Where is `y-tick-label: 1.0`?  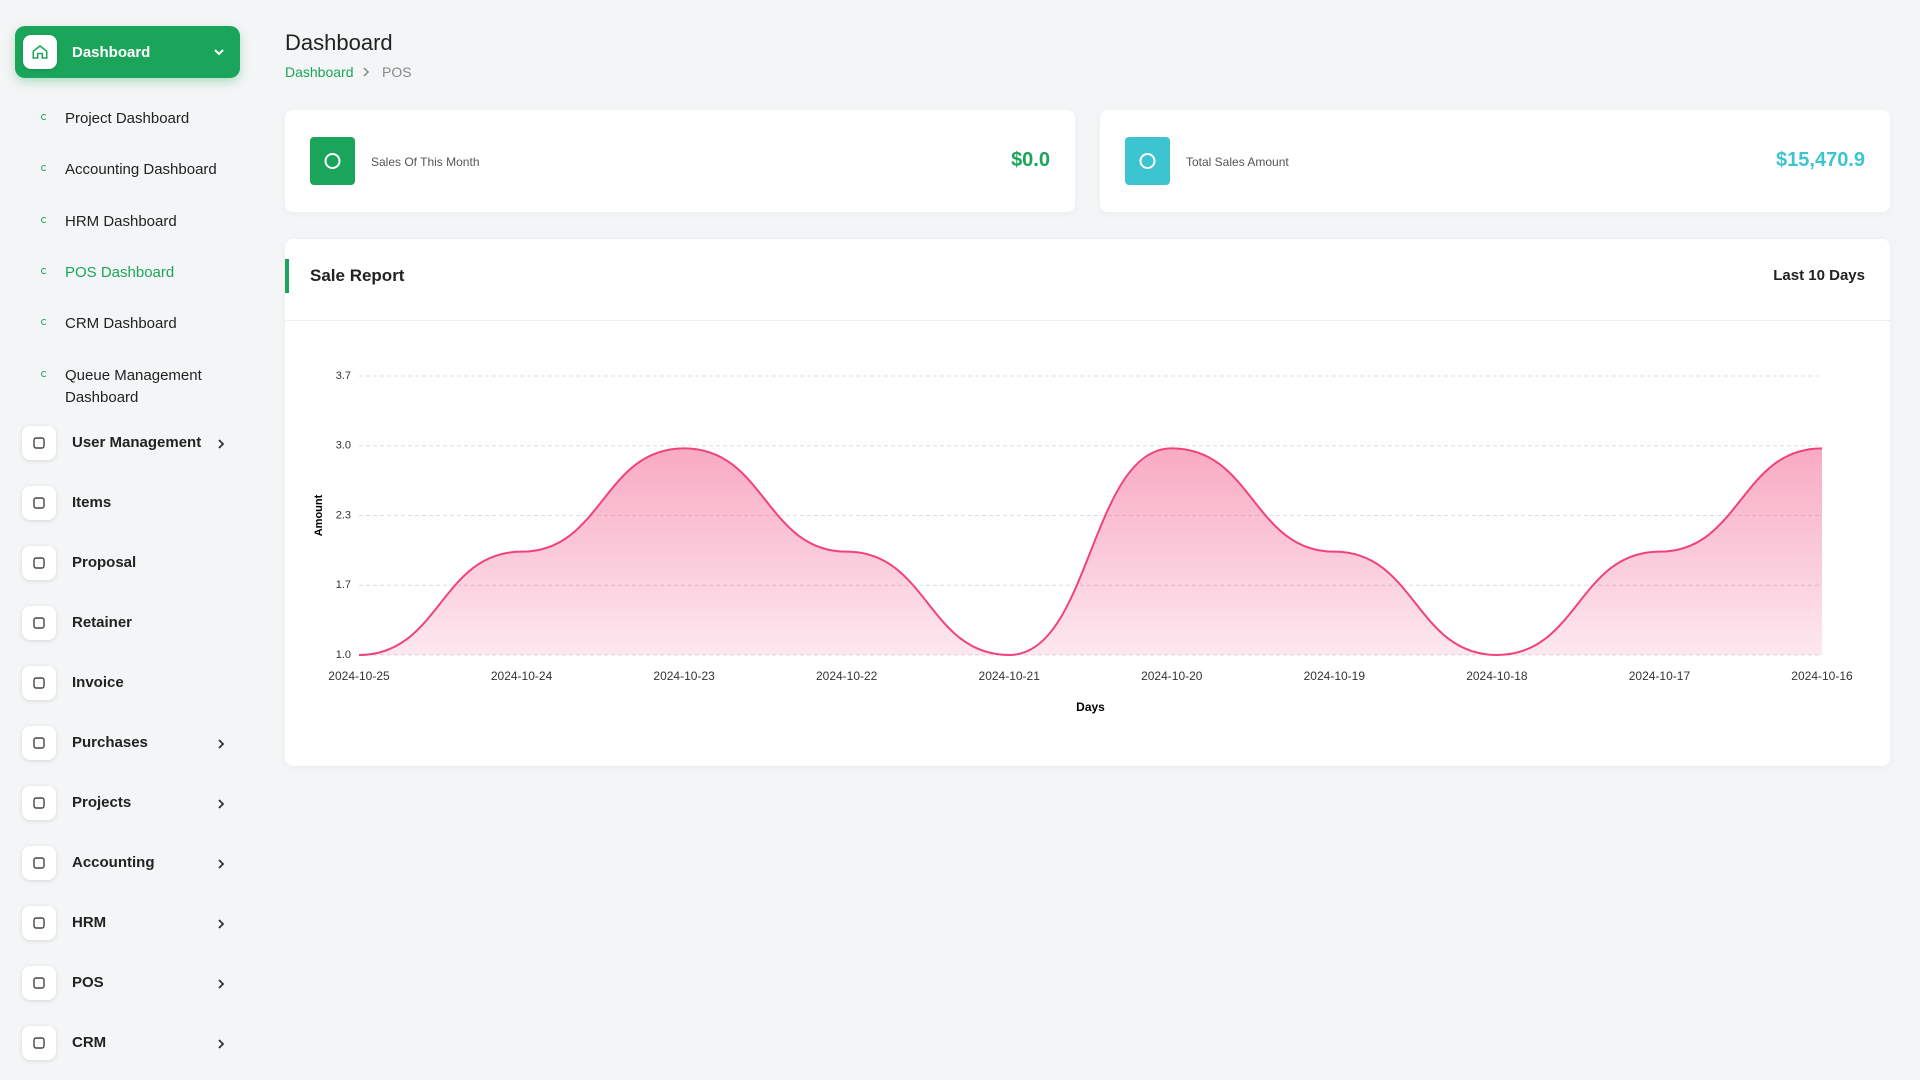
y-tick-label: 1.0 is located at coordinates (343, 655).